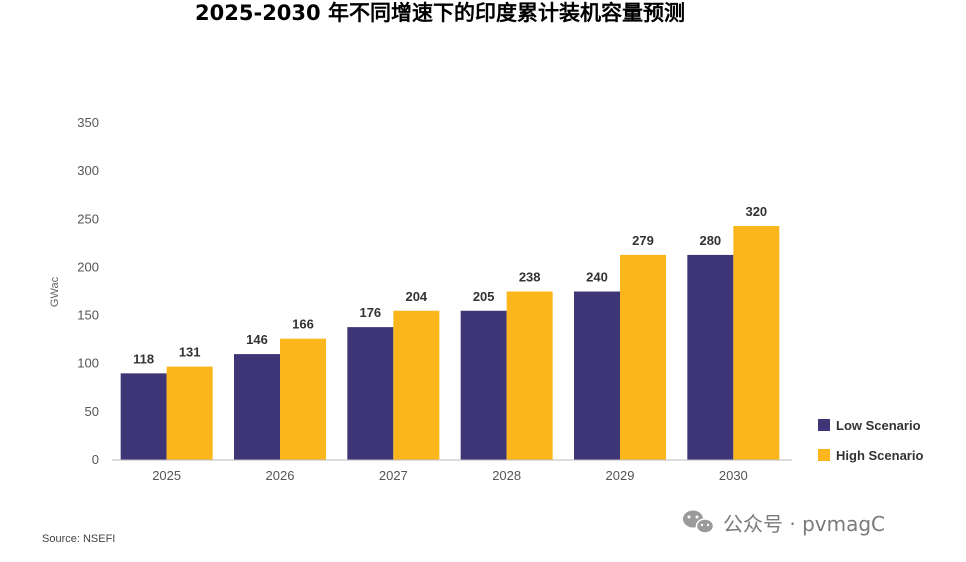  Describe the element at coordinates (280, 475) in the screenshot. I see `x-tick-label: 2026` at that location.